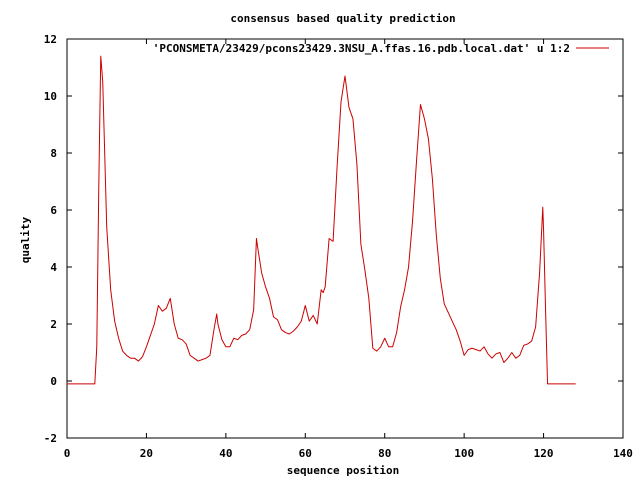  Describe the element at coordinates (50, 96) in the screenshot. I see `y-tick-label: 10` at that location.